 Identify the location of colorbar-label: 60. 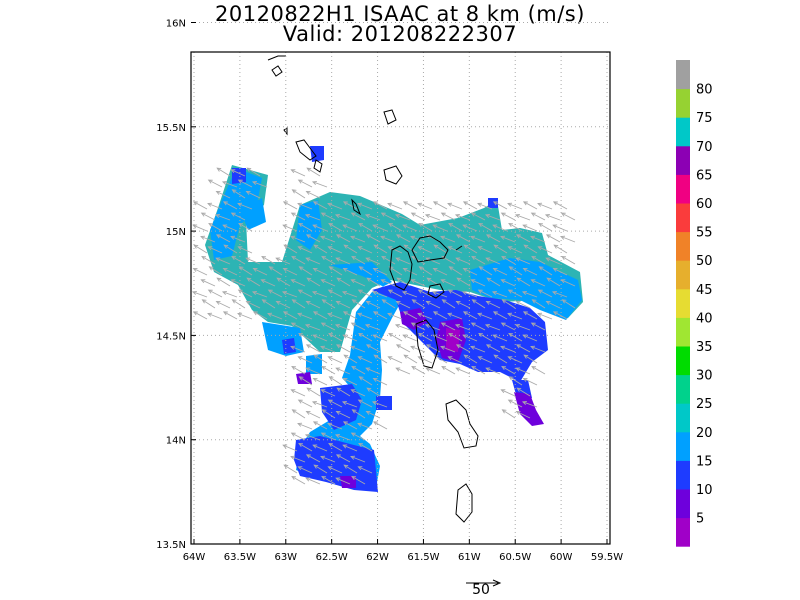
(704, 204).